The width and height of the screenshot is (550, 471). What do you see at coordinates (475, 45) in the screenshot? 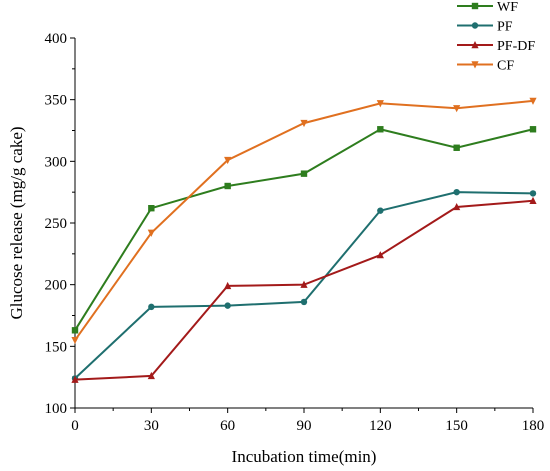
I see `legend-marker-pf-df` at bounding box center [475, 45].